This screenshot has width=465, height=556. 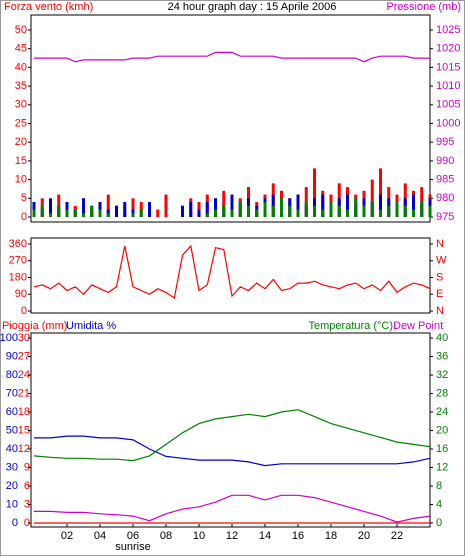 What do you see at coordinates (21, 49) in the screenshot?
I see `y-tick-label: 45` at bounding box center [21, 49].